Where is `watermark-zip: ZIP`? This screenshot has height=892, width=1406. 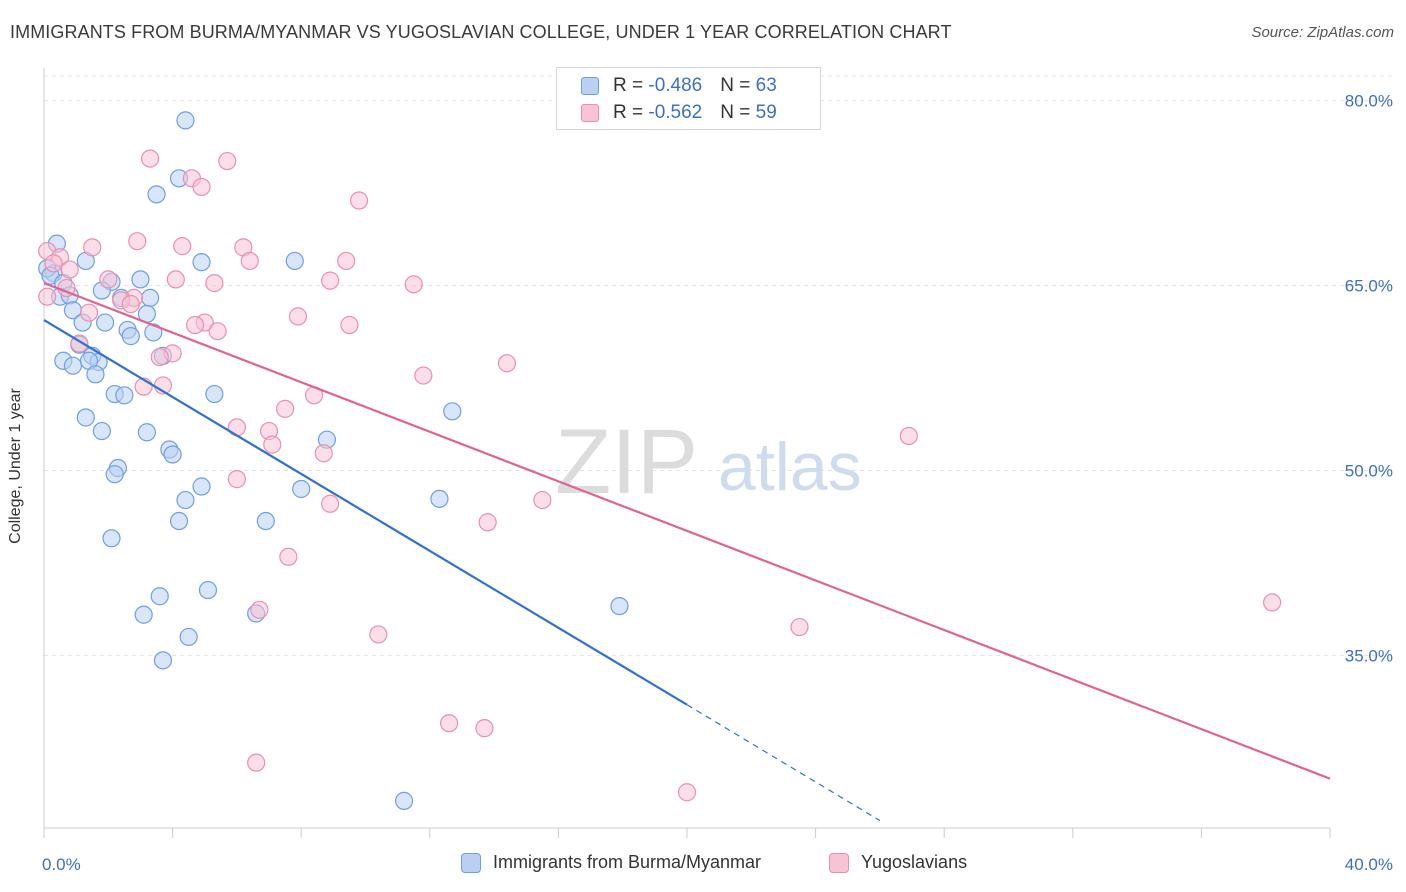
watermark-zip: ZIP is located at coordinates (626, 462).